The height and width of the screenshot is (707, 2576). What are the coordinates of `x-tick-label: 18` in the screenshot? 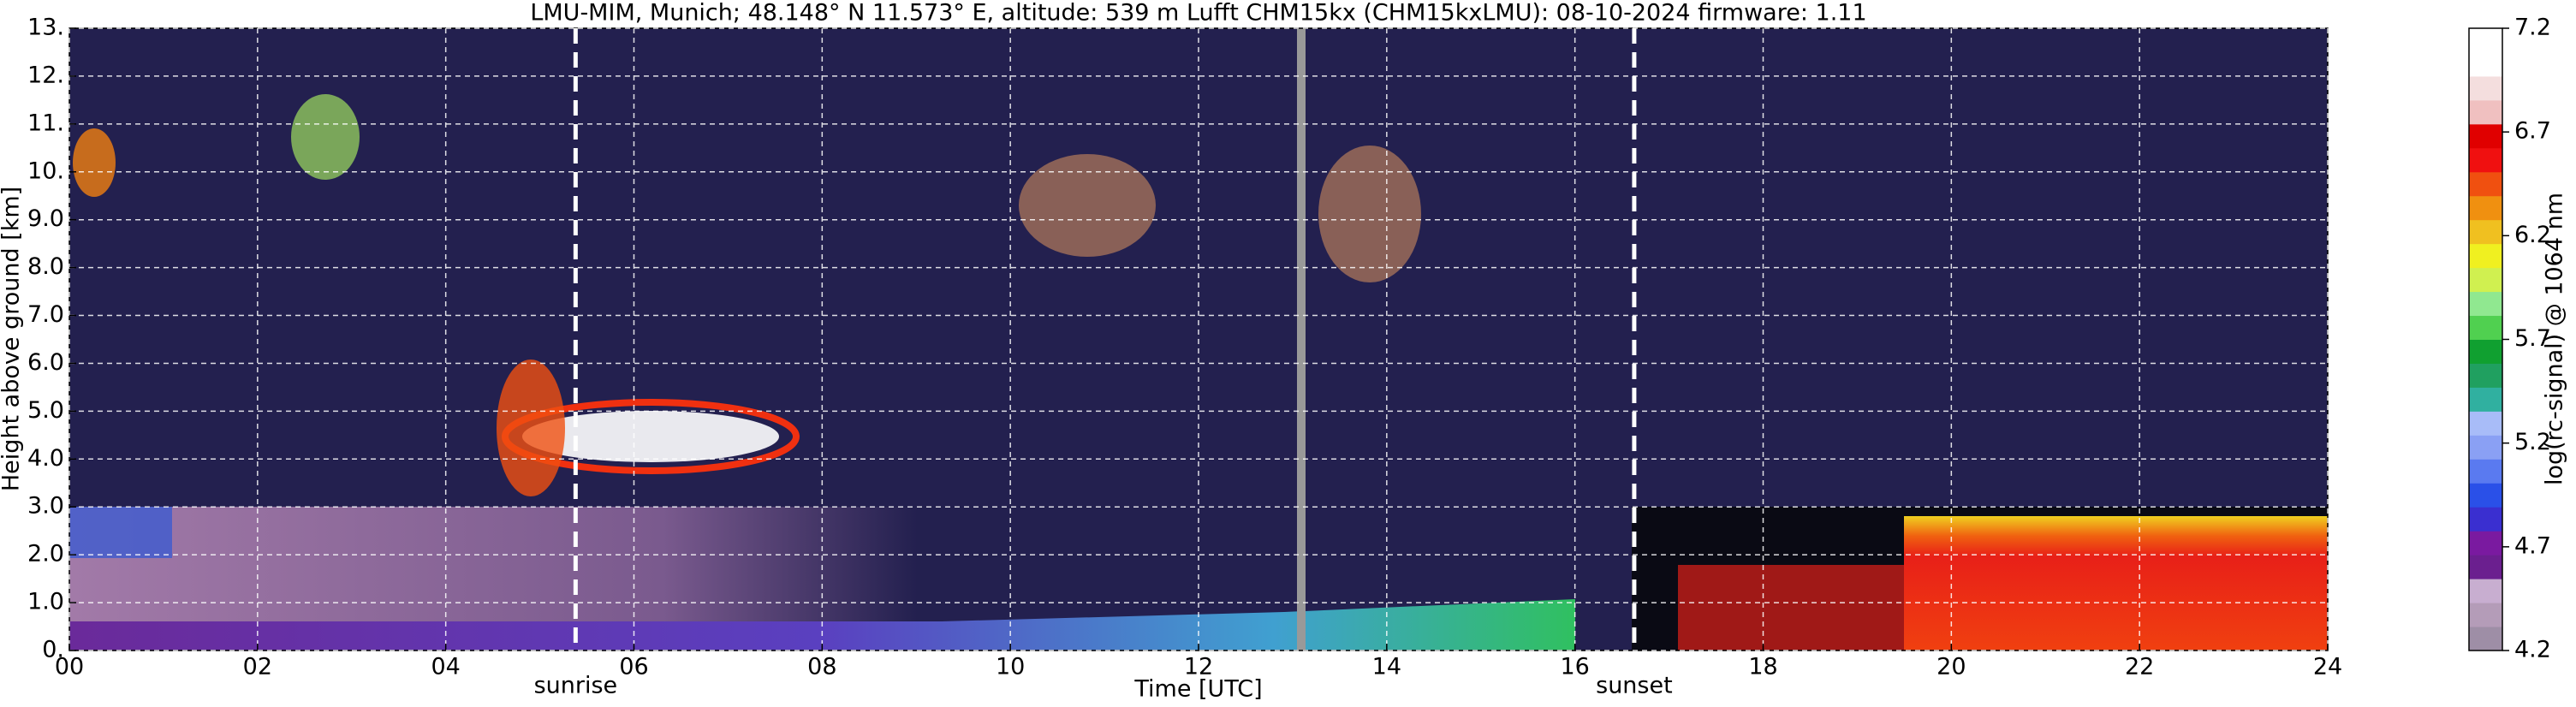 It's located at (1763, 667).